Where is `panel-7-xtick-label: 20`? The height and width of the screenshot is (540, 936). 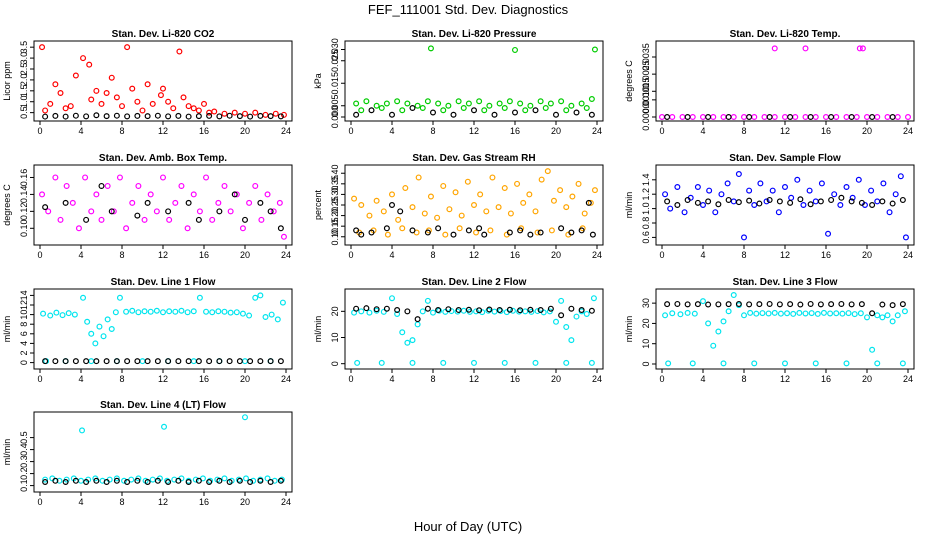
panel-7-xtick-label: 20 is located at coordinates (245, 379).